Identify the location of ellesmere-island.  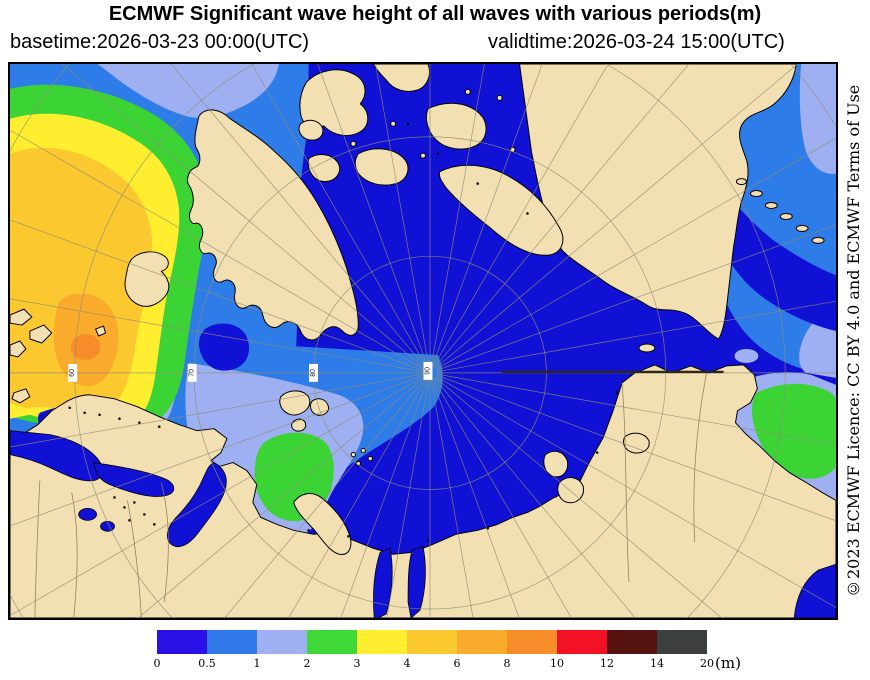
(334, 103).